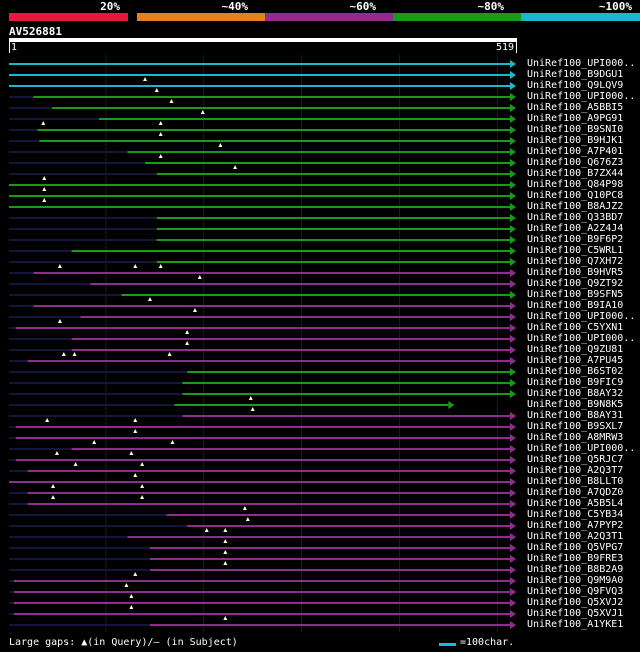 This screenshot has height=652, width=640. Describe the element at coordinates (575, 426) in the screenshot. I see `hit-label: UniRef100_B9SXL7` at that location.